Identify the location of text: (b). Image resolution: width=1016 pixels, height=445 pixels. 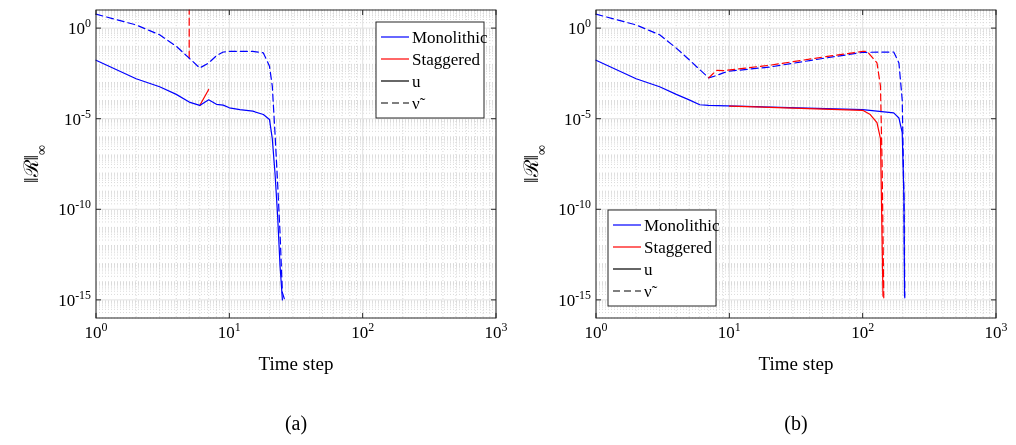
(796, 423).